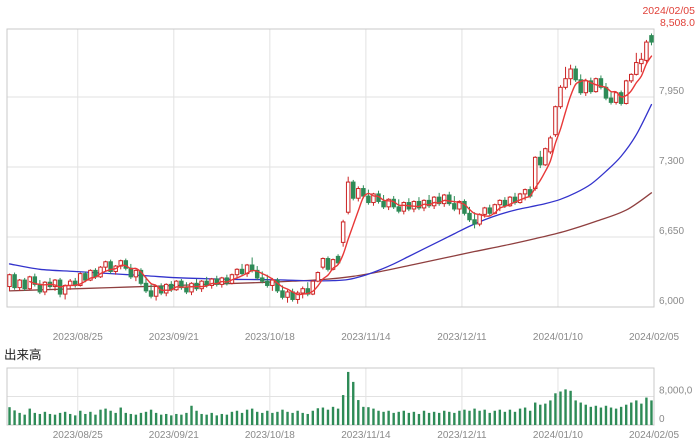 The width and height of the screenshot is (699, 446). I want to click on svg-text: 6,000, so click(671, 301).